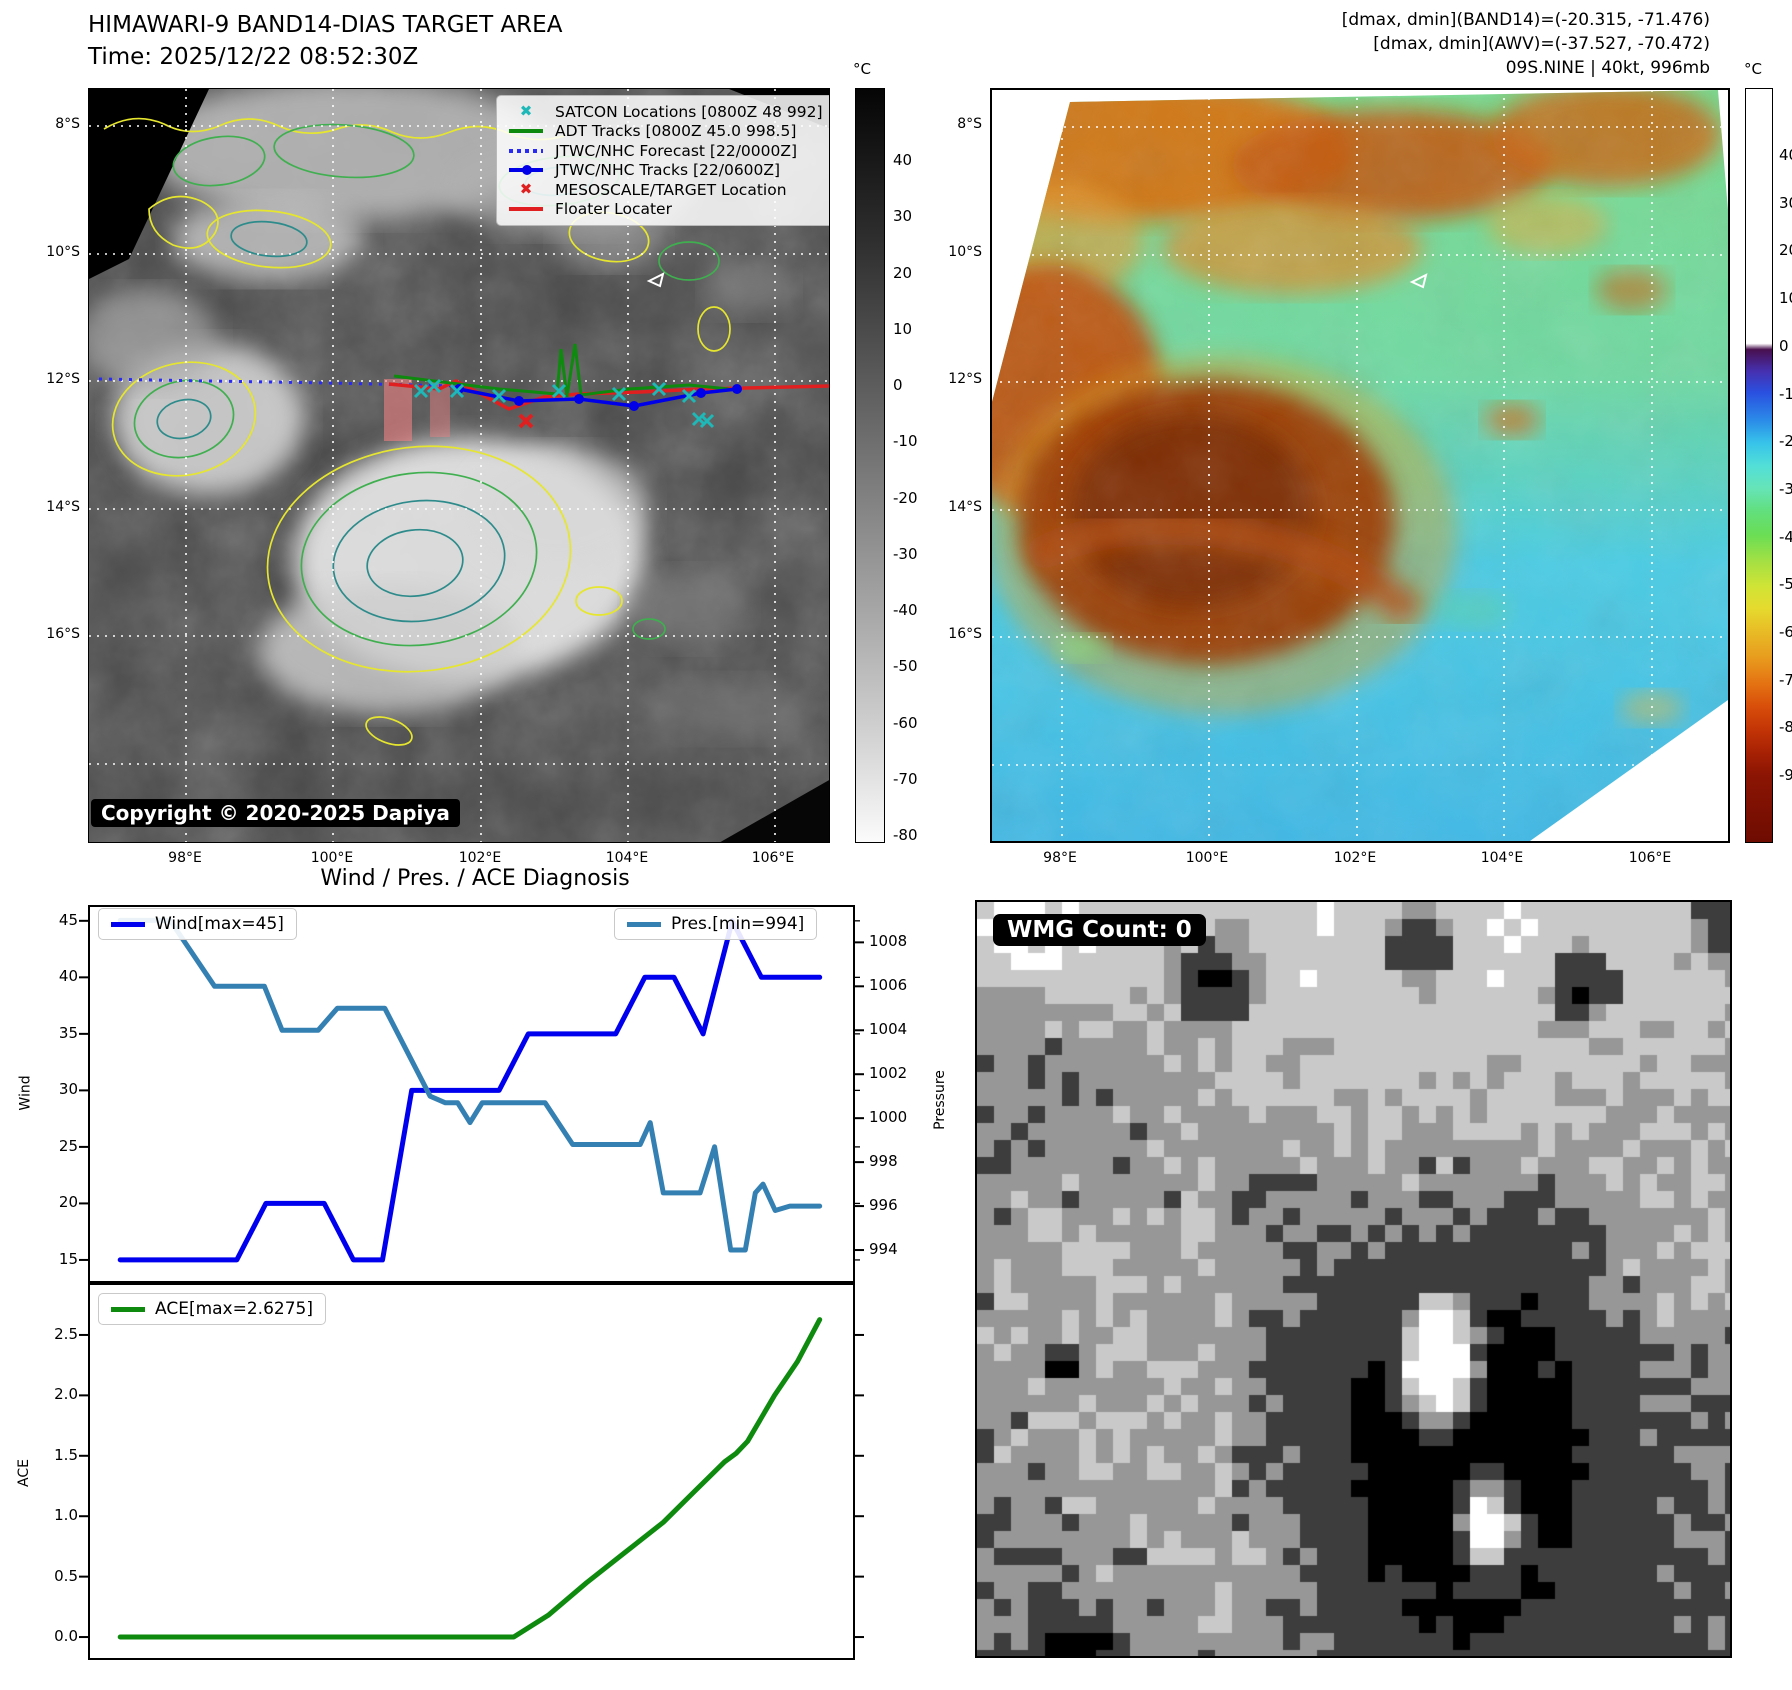 The height and width of the screenshot is (1690, 1792). I want to click on legend-item: JTWC/NHC Tracks [22/0600Z], so click(667, 171).